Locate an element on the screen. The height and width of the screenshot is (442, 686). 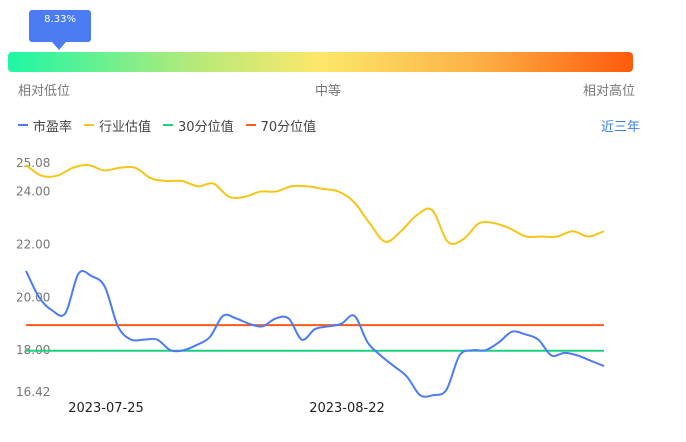
percentile-value: 8.33% is located at coordinates (60, 19).